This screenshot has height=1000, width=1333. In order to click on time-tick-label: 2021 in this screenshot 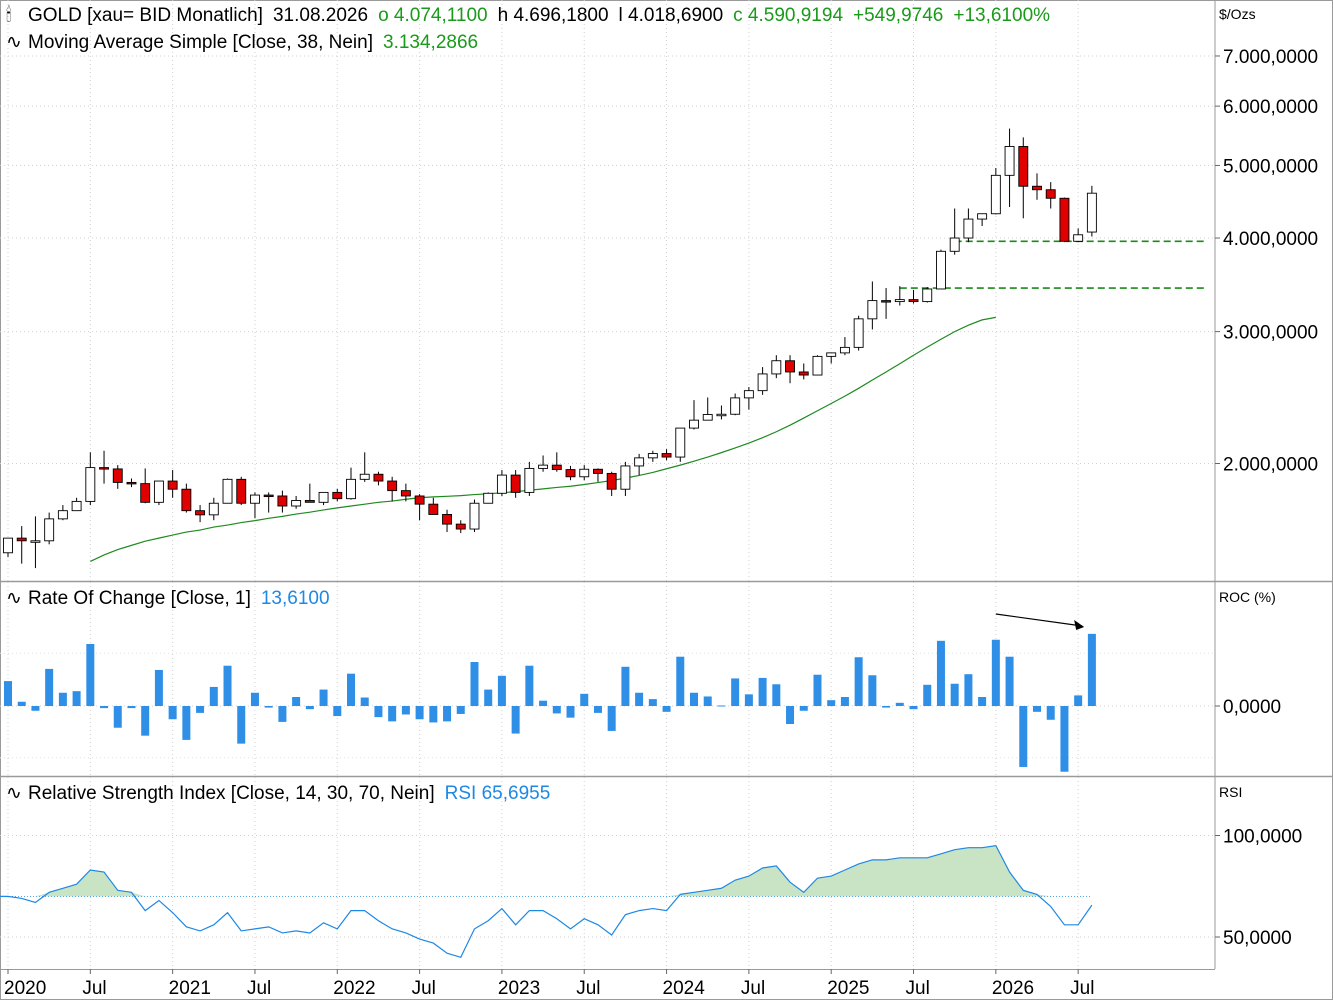, I will do `click(190, 988)`.